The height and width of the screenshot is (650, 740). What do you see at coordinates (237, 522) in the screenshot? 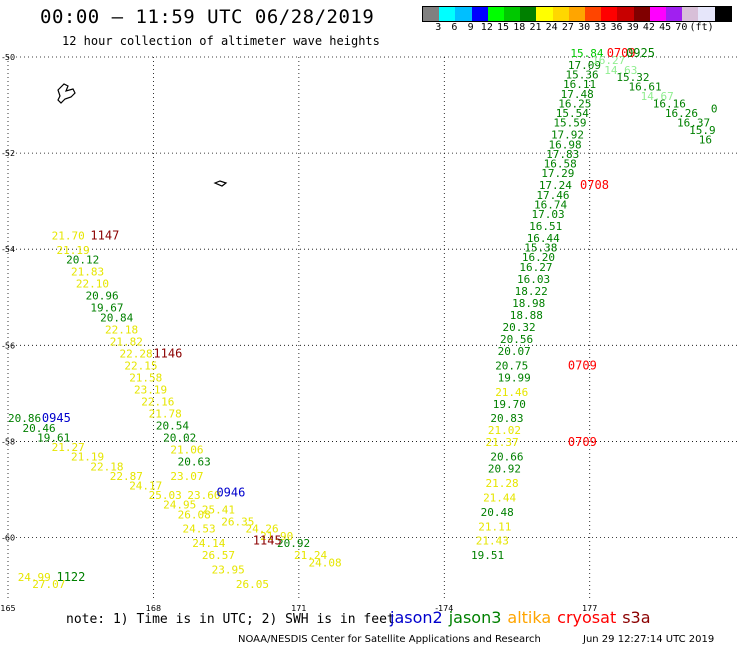
I see `wave-height-value: 26.35` at bounding box center [237, 522].